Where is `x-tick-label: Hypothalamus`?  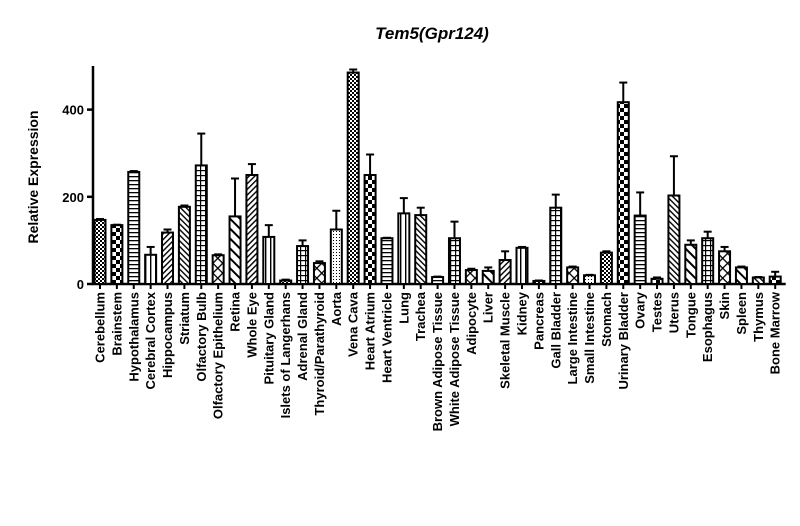
x-tick-label: Hypothalamus is located at coordinates (133, 337).